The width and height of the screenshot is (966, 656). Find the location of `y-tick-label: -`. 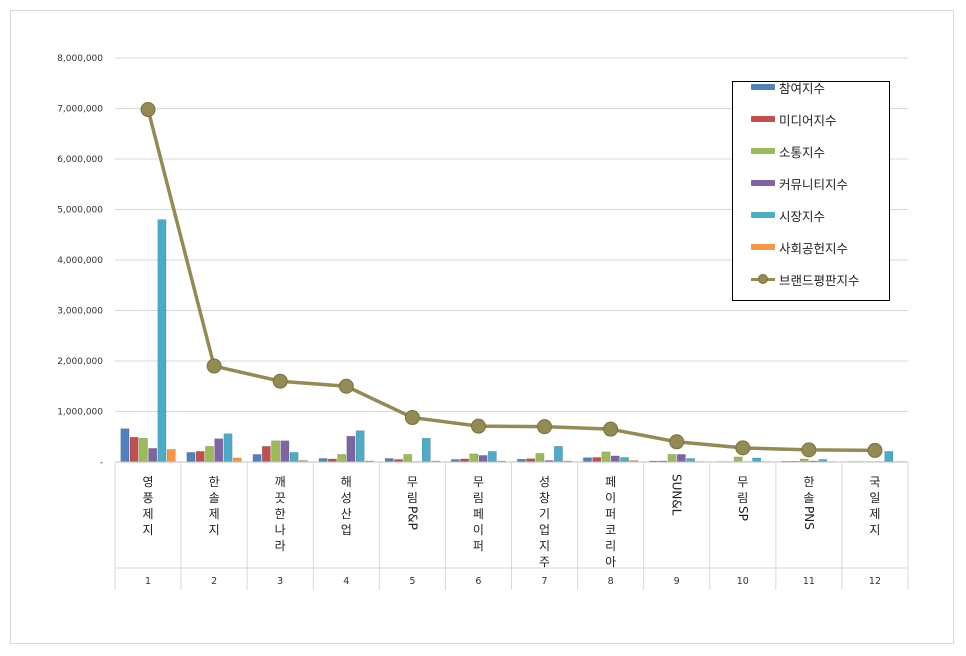

y-tick-label: - is located at coordinates (101, 463).